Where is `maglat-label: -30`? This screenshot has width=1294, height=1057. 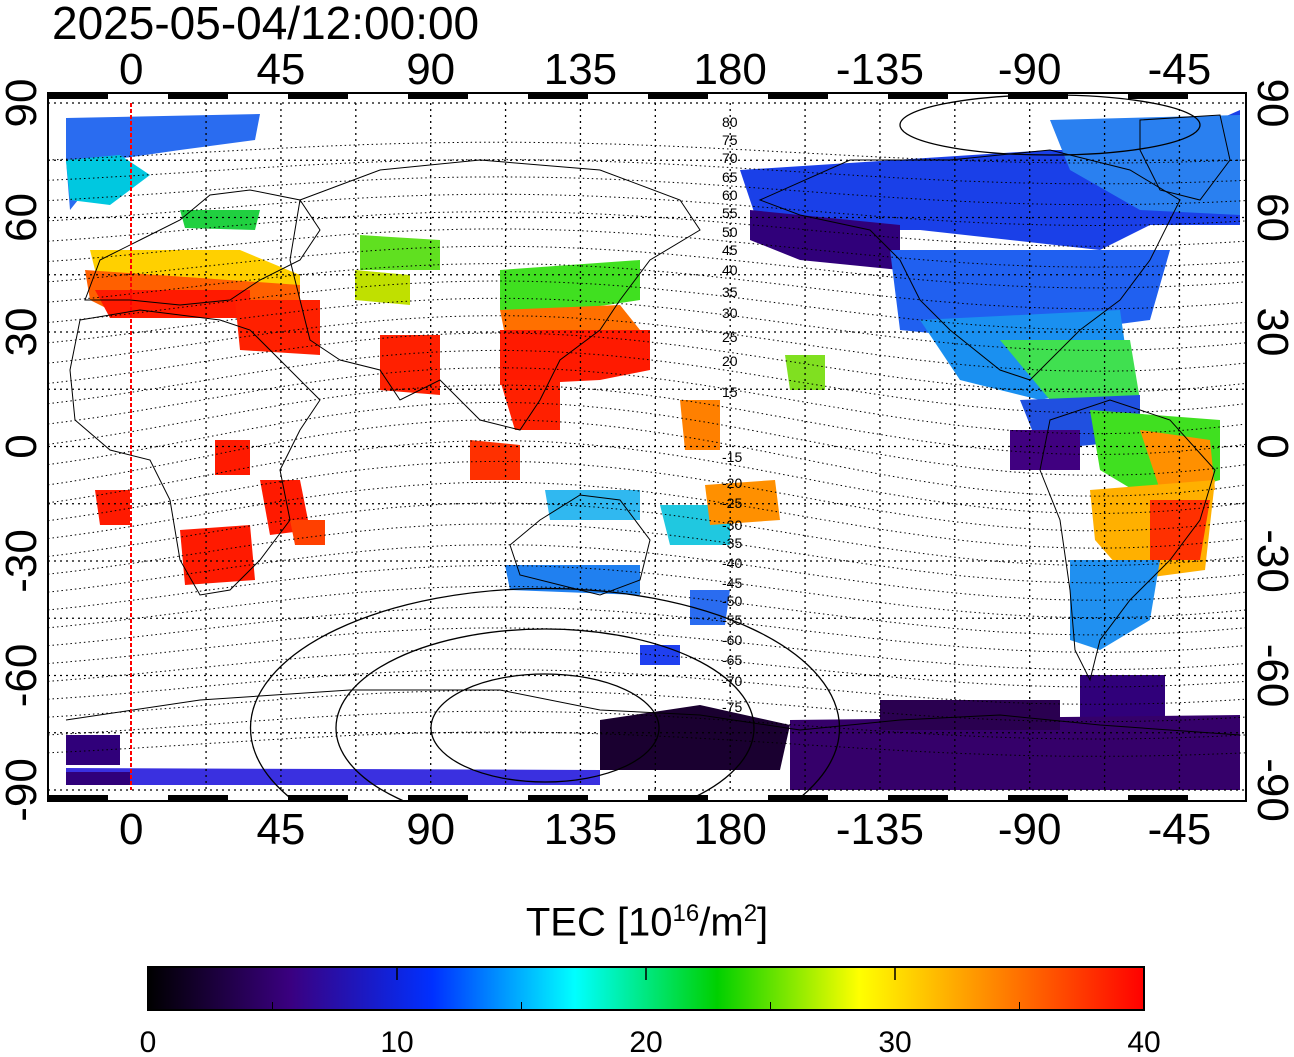 maglat-label: -30 is located at coordinates (732, 525).